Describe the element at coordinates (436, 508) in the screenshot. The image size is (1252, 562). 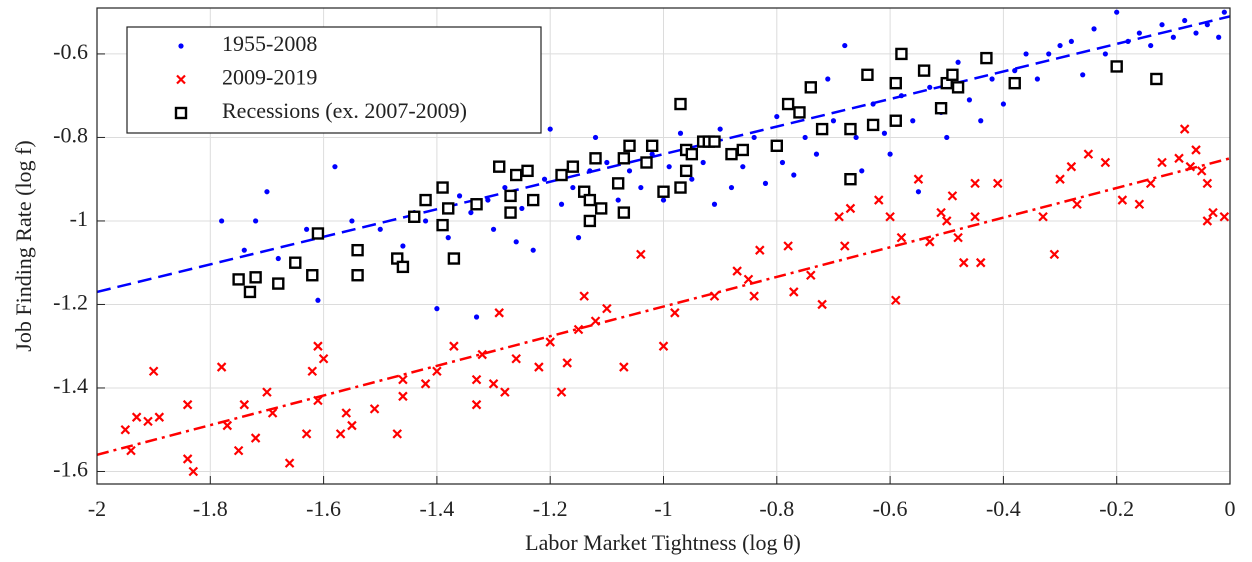
I see `x-tick-label: -1.4` at that location.